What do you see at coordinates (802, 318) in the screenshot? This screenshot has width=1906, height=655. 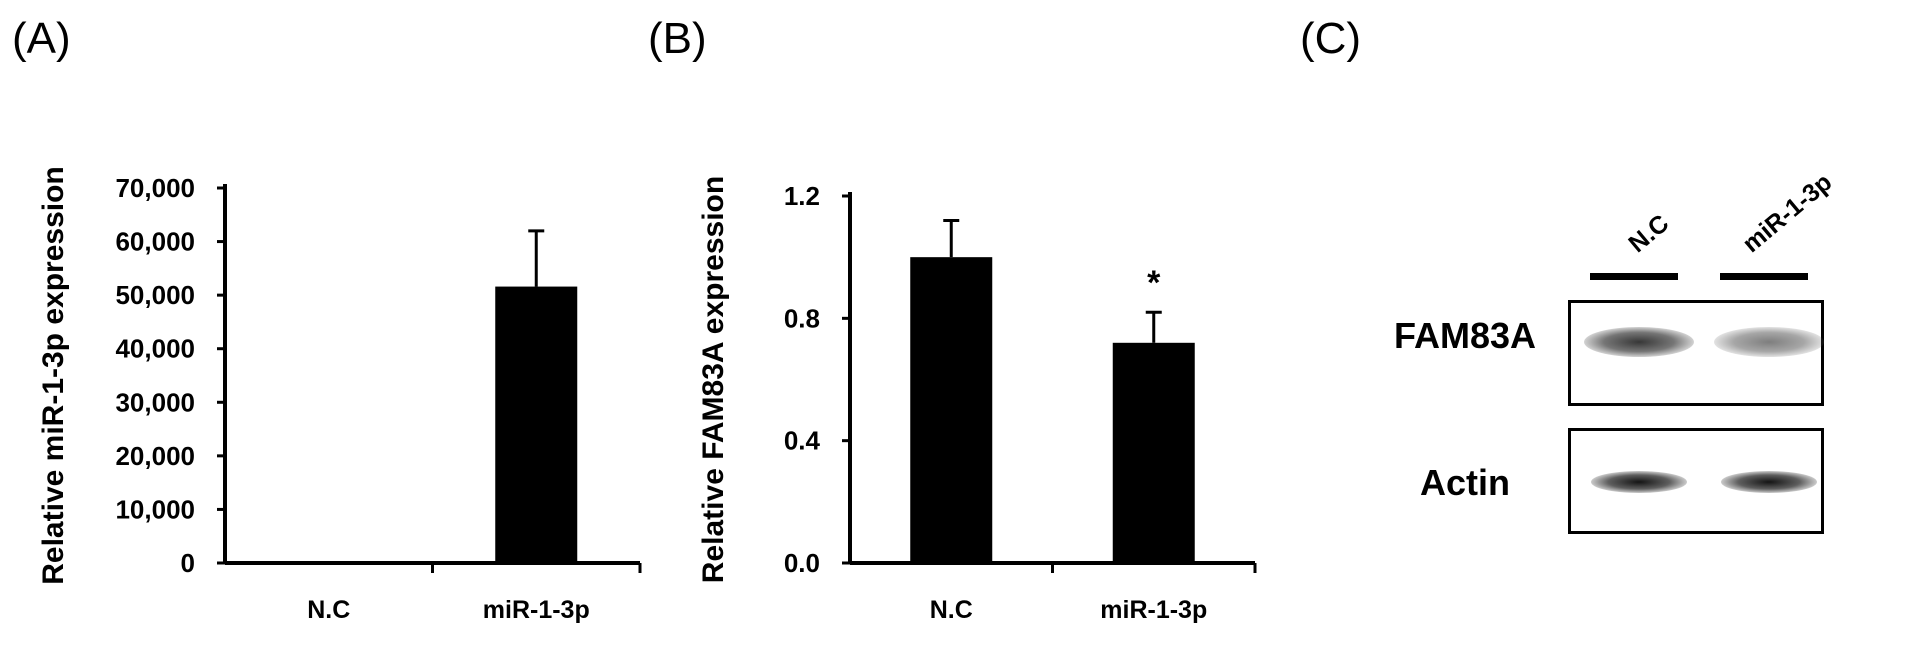 I see `y-tick-label: 0.8` at bounding box center [802, 318].